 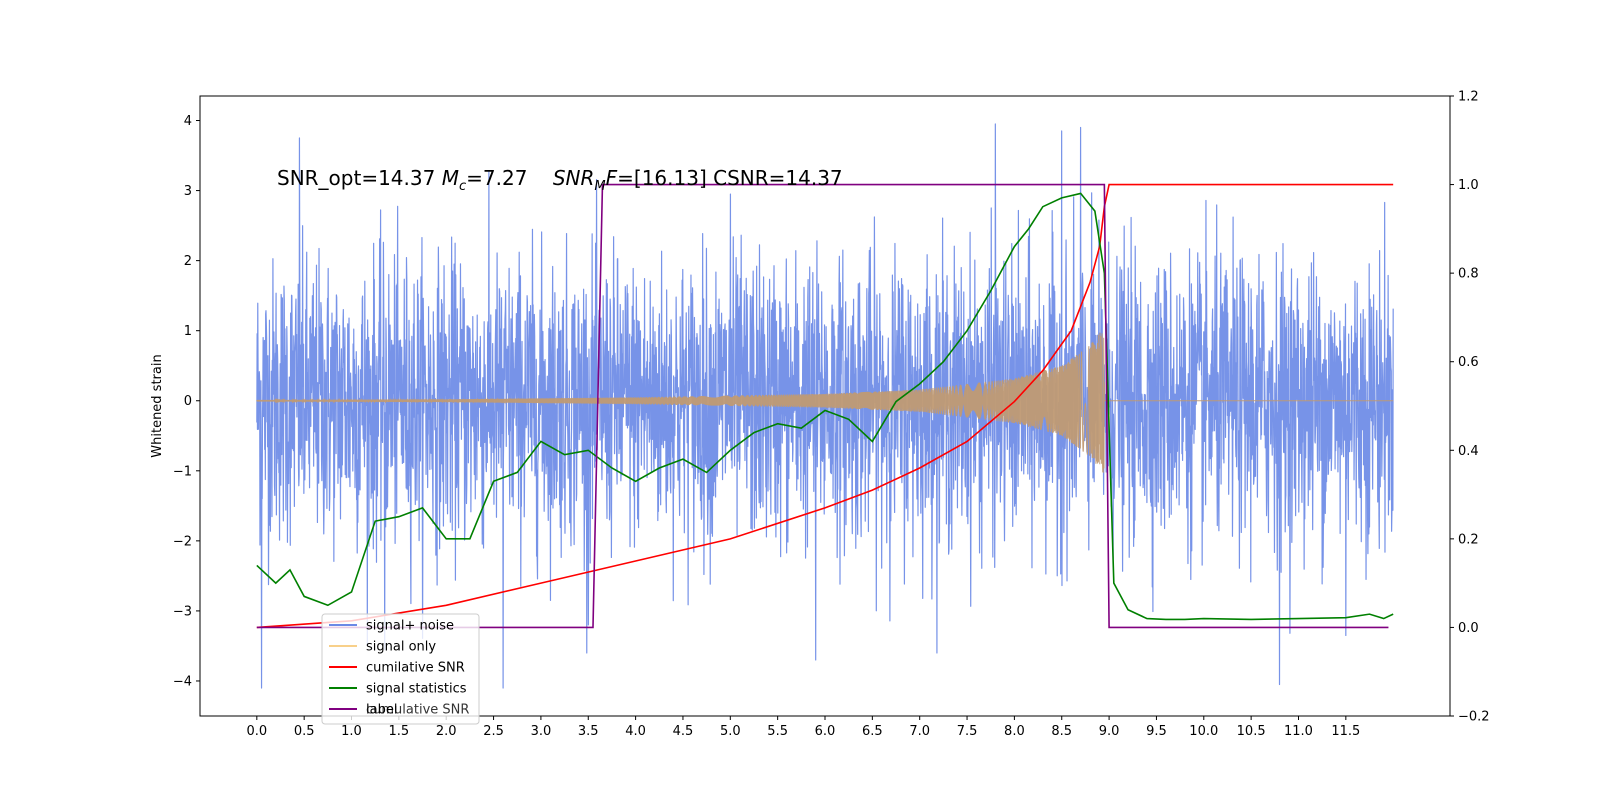 I want to click on y-right-tick-label: −0.2, so click(x=1474, y=717).